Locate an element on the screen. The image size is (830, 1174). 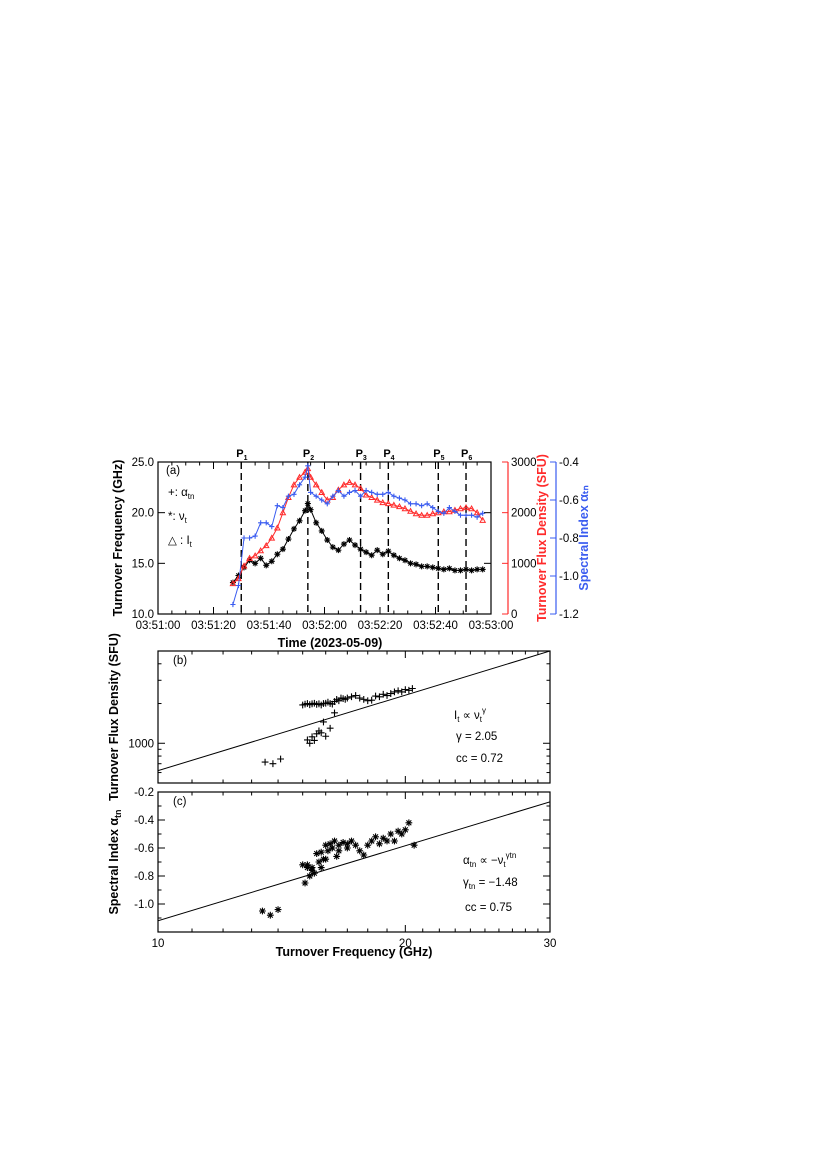
power-law-relation: It ∝ νtγ is located at coordinates (470, 715).